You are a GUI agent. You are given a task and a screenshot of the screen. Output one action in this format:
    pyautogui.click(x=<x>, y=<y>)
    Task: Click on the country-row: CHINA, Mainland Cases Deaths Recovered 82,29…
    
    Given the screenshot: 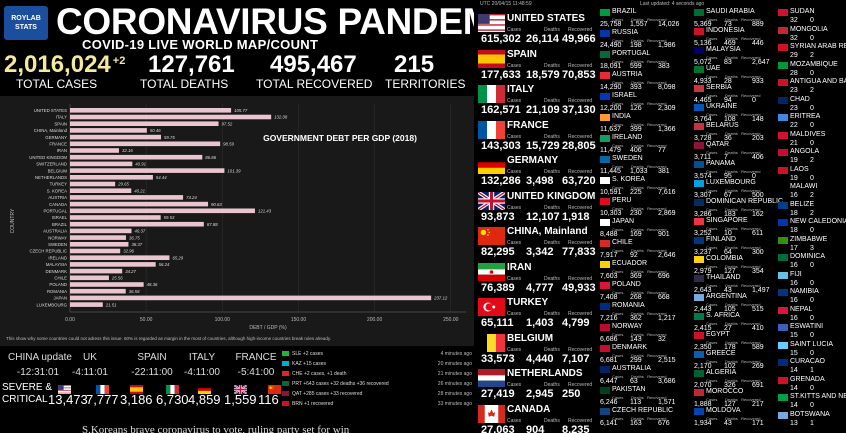 What is the action you would take?
    pyautogui.click(x=537, y=245)
    